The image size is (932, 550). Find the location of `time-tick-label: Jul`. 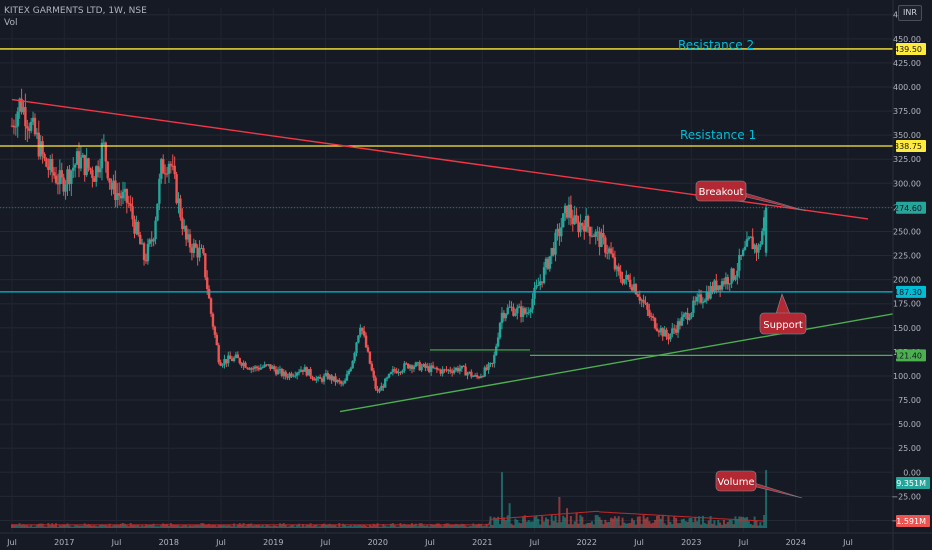

time-tick-label: Jul is located at coordinates (429, 542).